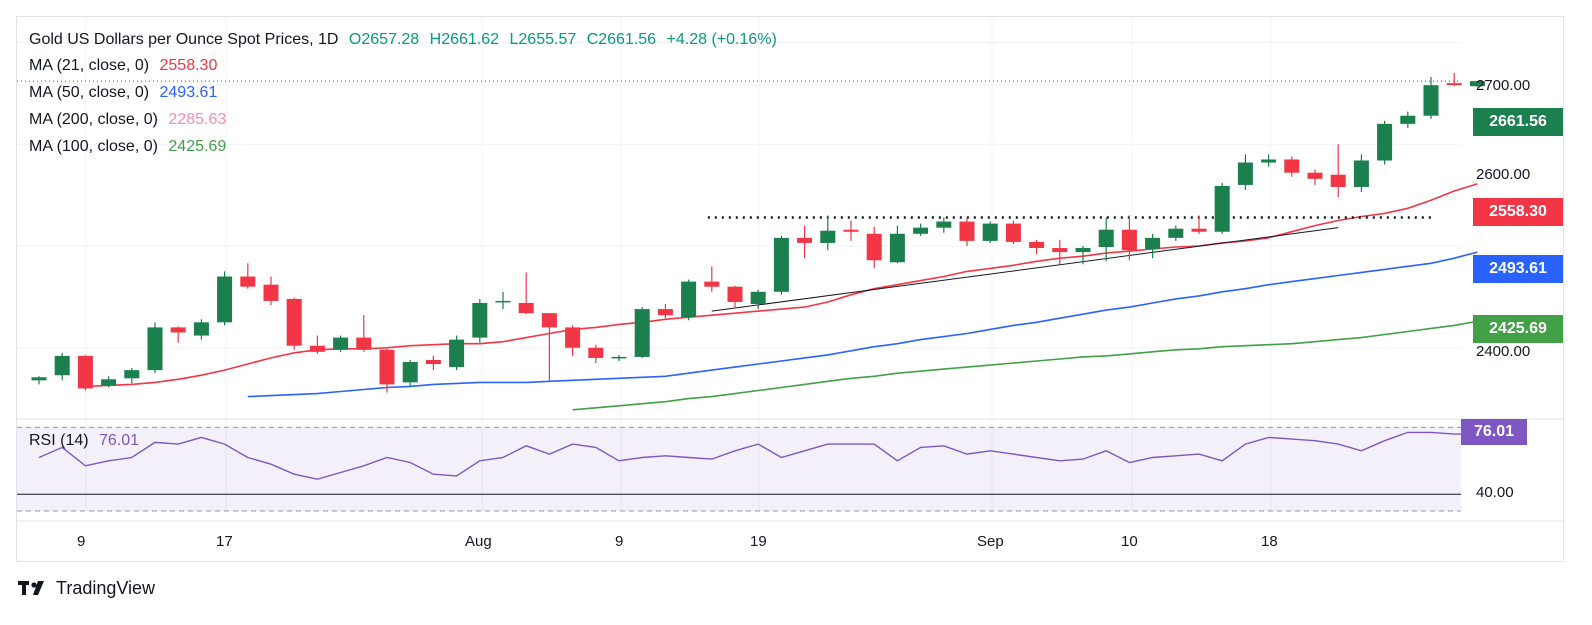 Image resolution: width=1592 pixels, height=625 pixels. Describe the element at coordinates (1518, 212) in the screenshot. I see `ma21-price-badge: 2558.30` at that location.